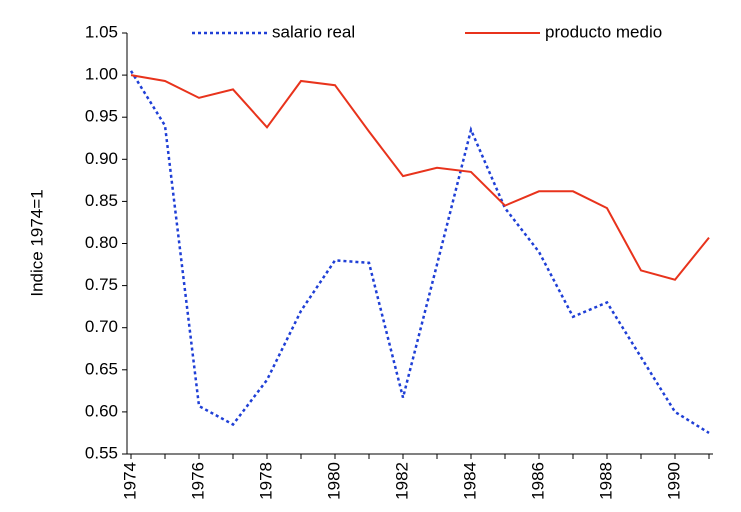 The width and height of the screenshot is (741, 512). Describe the element at coordinates (101, 242) in the screenshot. I see `y-tick-label: 0.80` at that location.